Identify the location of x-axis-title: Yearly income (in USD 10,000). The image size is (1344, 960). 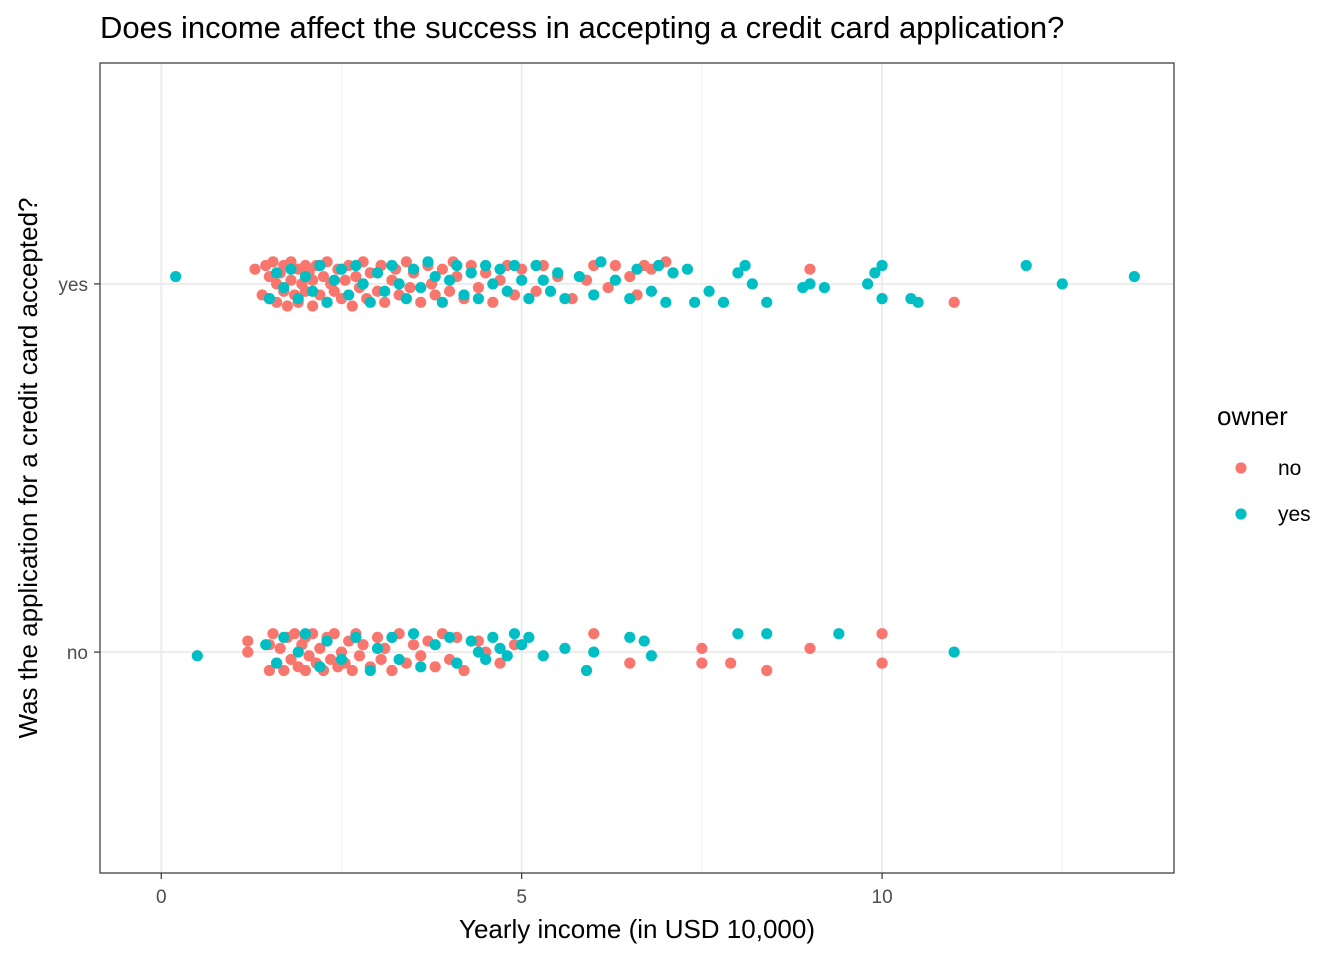
(637, 929).